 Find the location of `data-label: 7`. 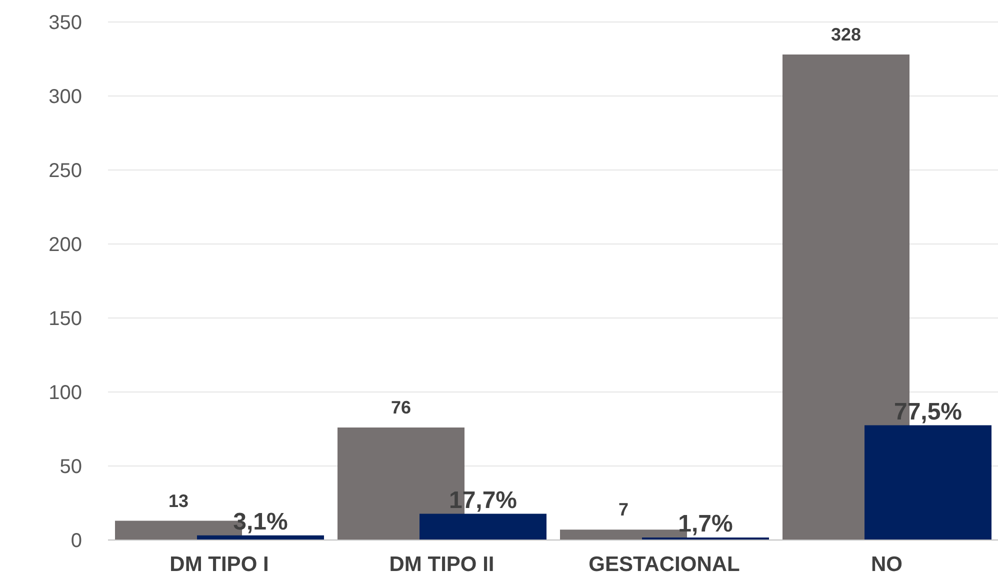

data-label: 7 is located at coordinates (623, 510).